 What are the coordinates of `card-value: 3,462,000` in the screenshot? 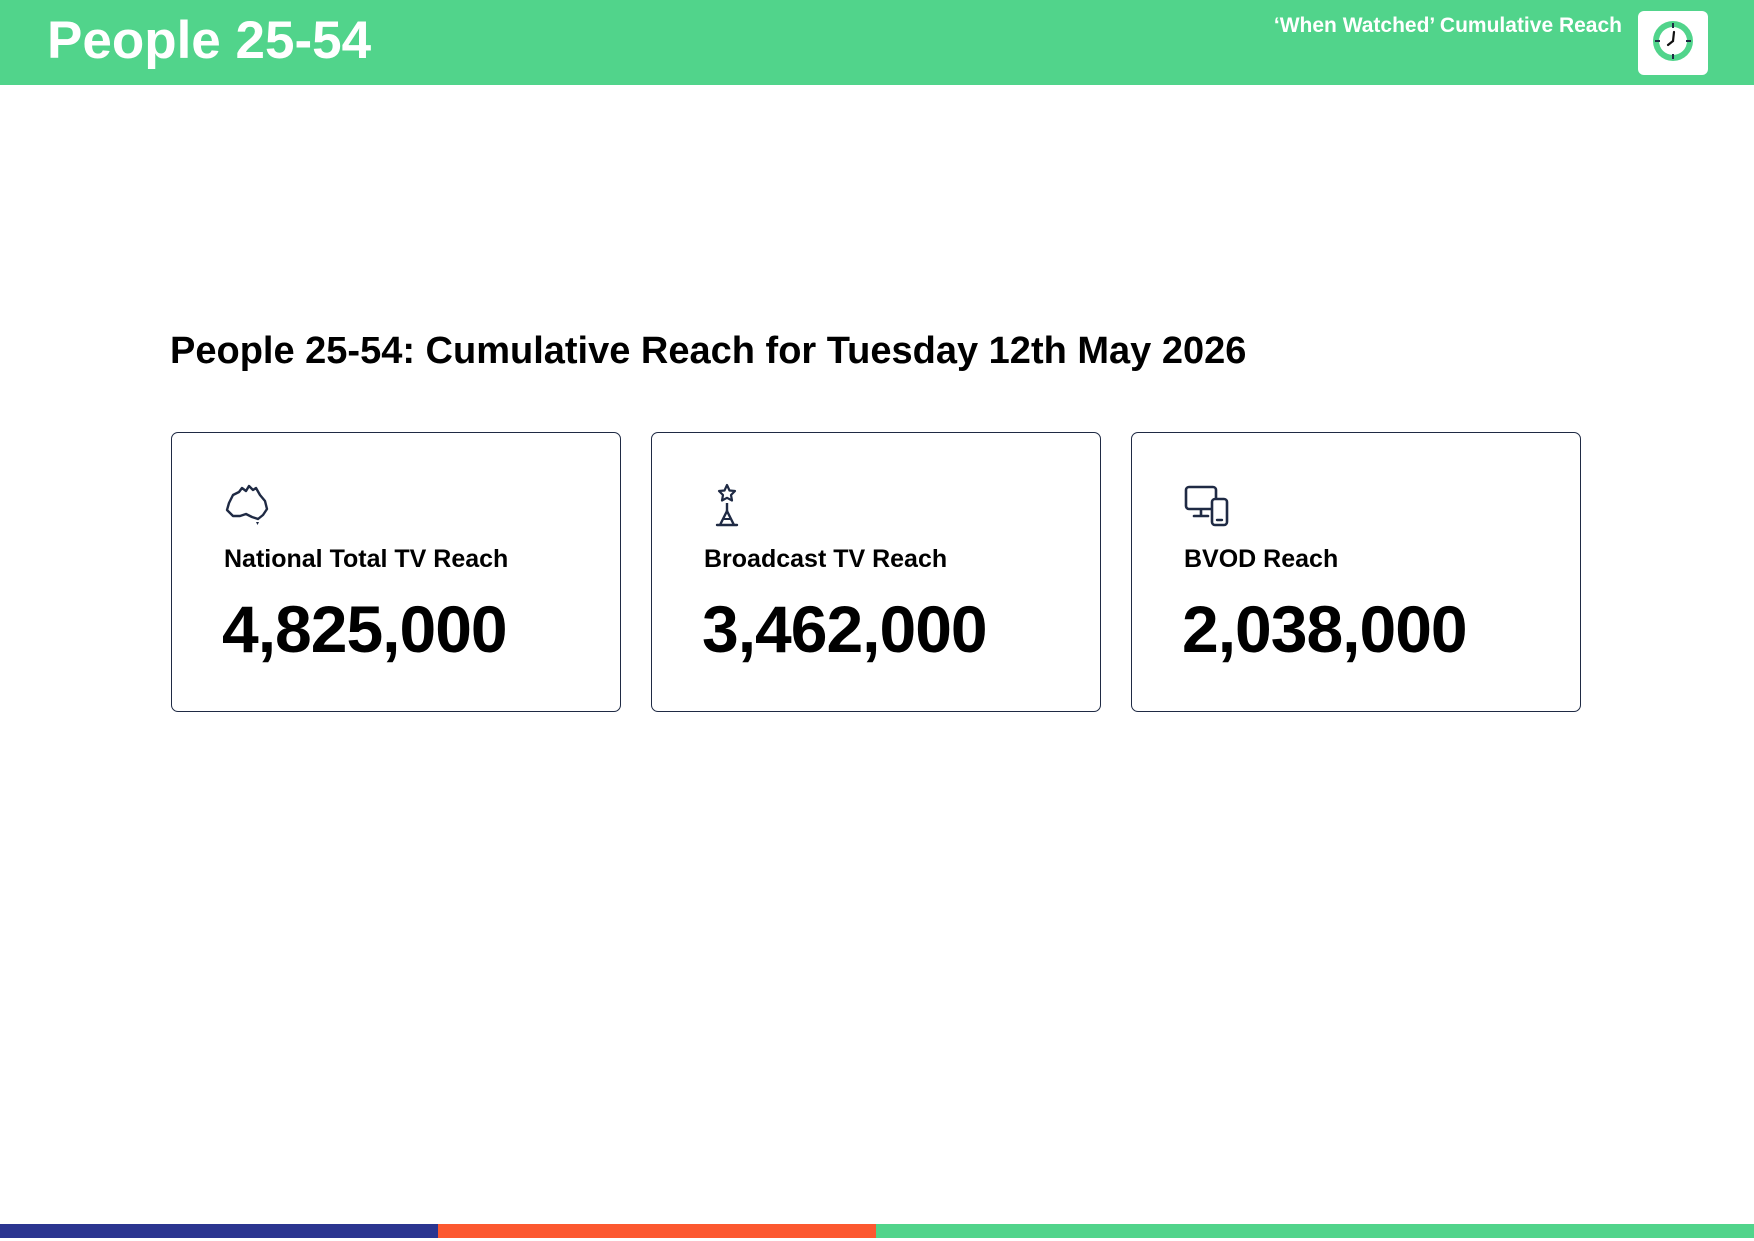 It's located at (845, 629).